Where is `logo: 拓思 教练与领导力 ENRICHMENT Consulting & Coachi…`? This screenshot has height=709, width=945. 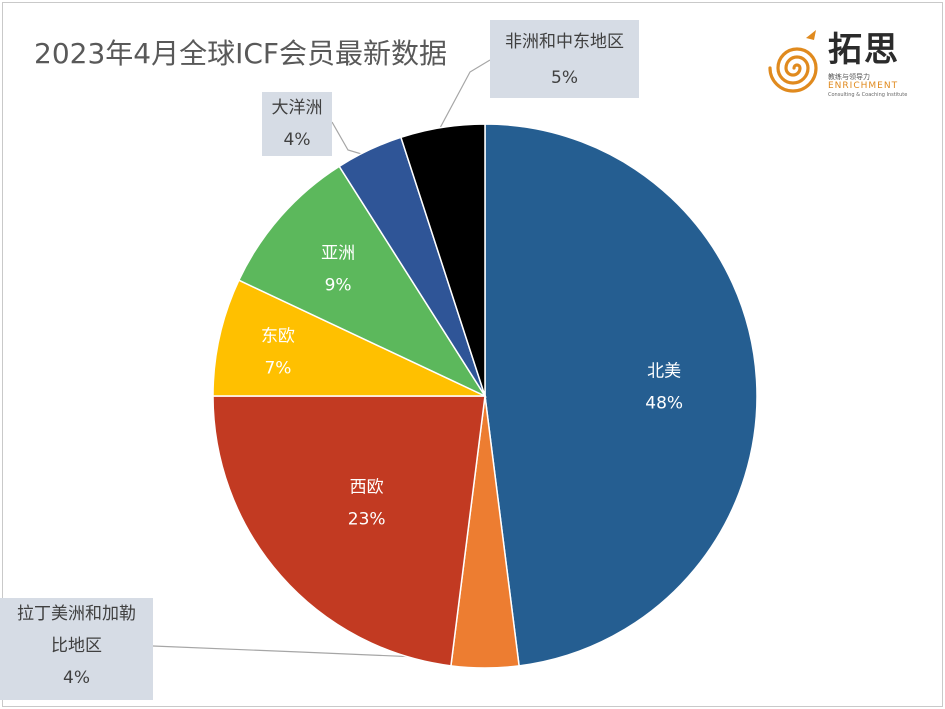
logo: 拓思 教练与领导力 ENRICHMENT Consulting & Coachi… is located at coordinates (838, 62).